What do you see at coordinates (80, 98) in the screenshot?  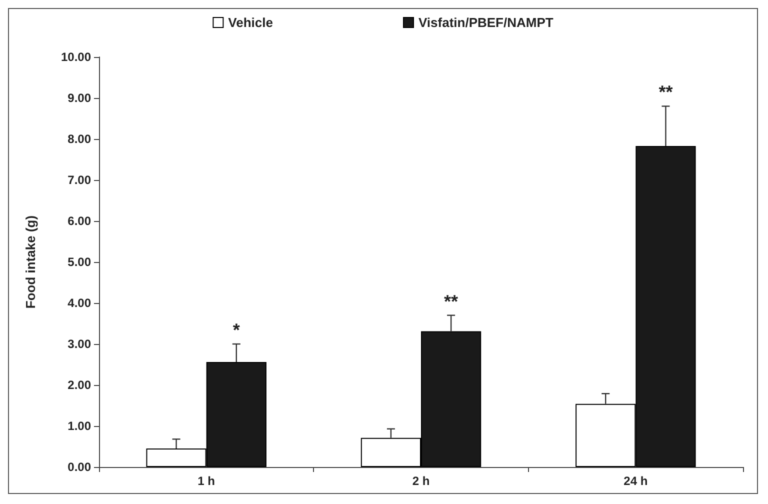 I see `y-tick-label: 9.00` at bounding box center [80, 98].